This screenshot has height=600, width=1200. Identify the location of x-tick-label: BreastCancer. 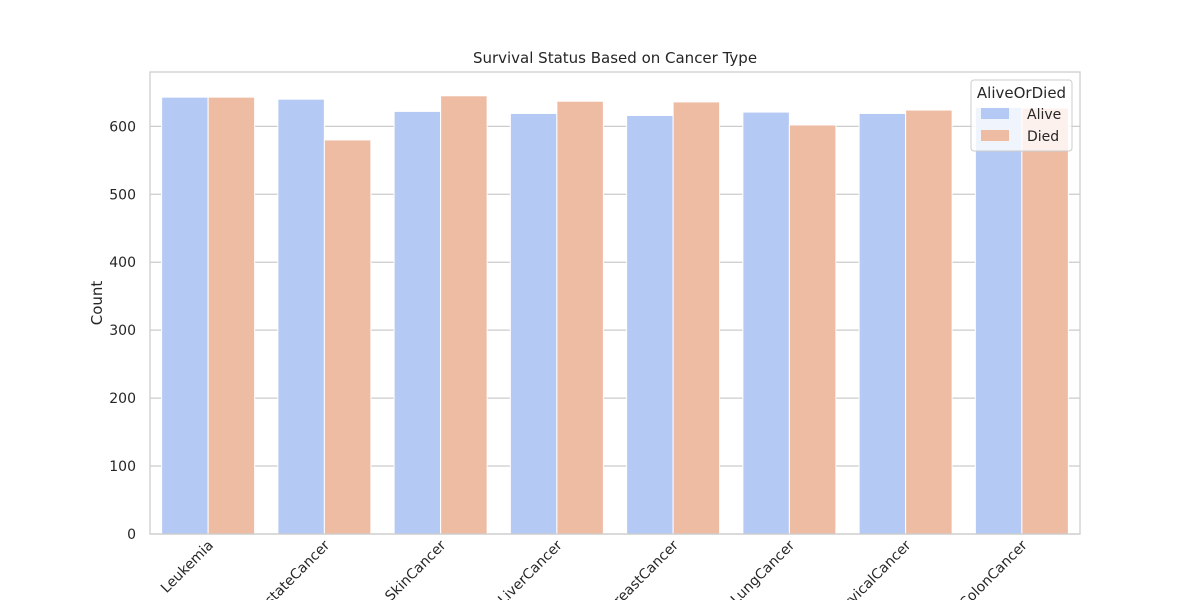
(643, 568).